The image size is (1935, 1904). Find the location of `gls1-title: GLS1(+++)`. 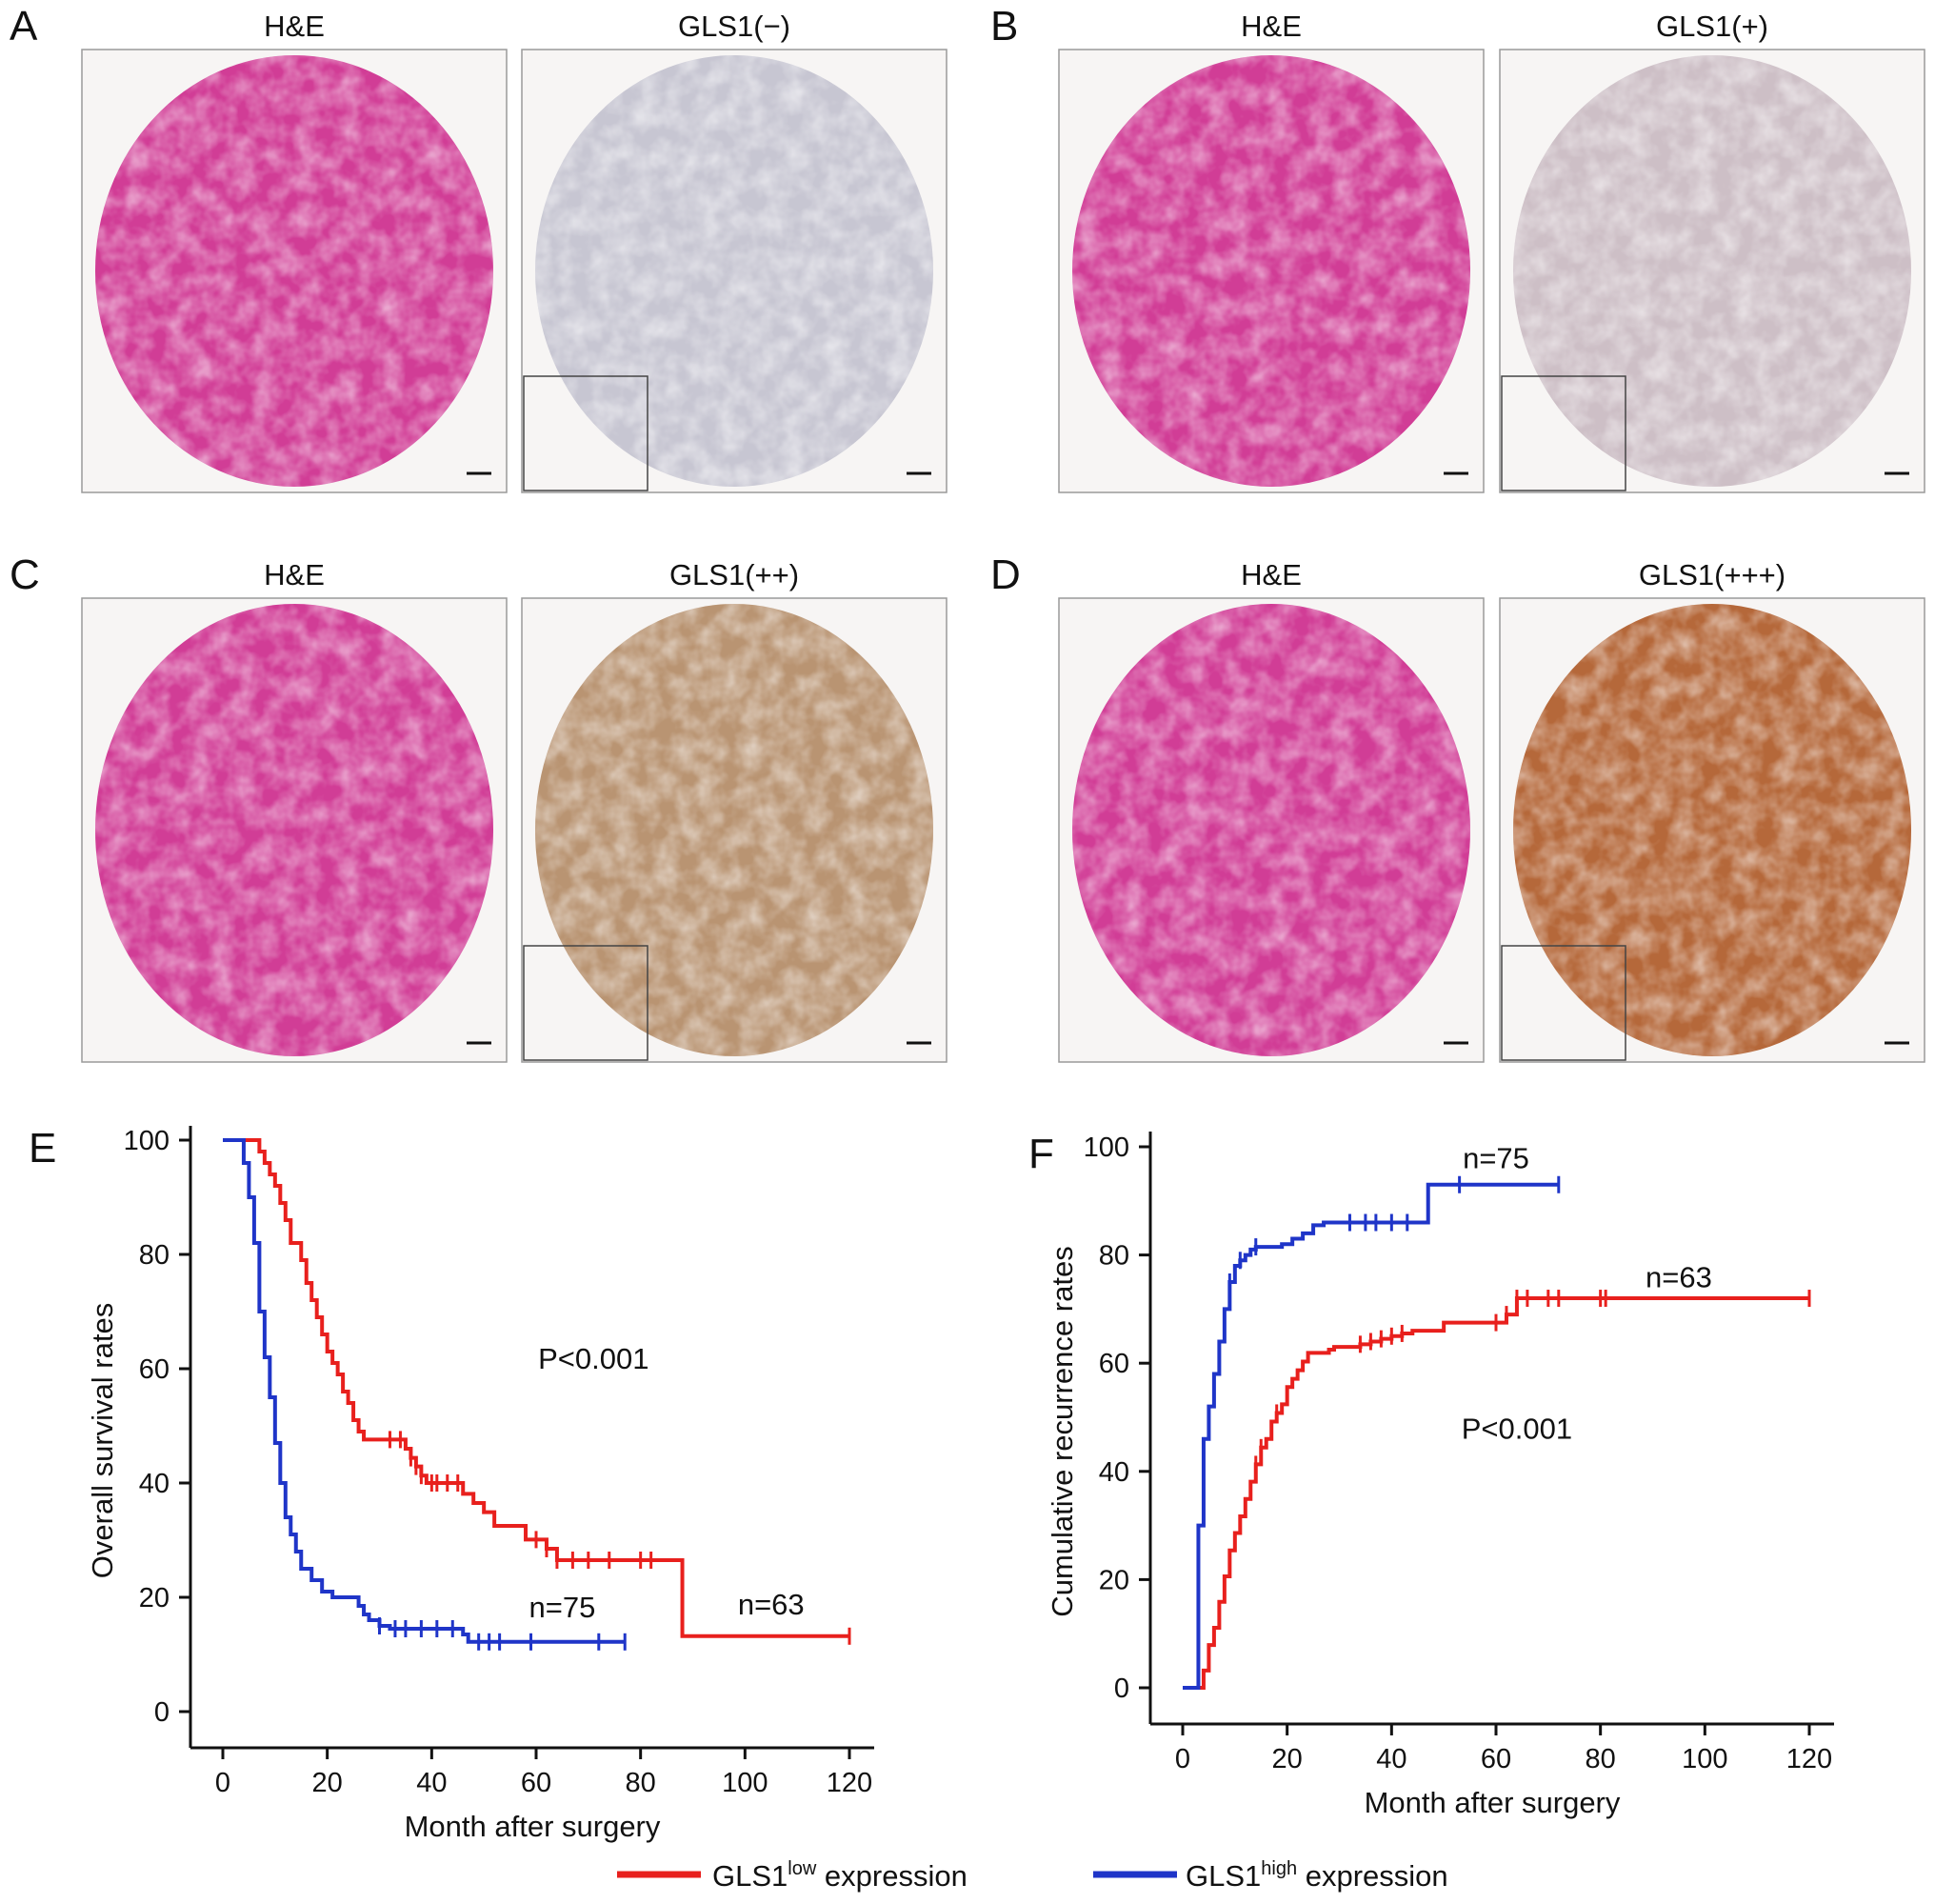

gls1-title: GLS1(+++) is located at coordinates (1712, 574).